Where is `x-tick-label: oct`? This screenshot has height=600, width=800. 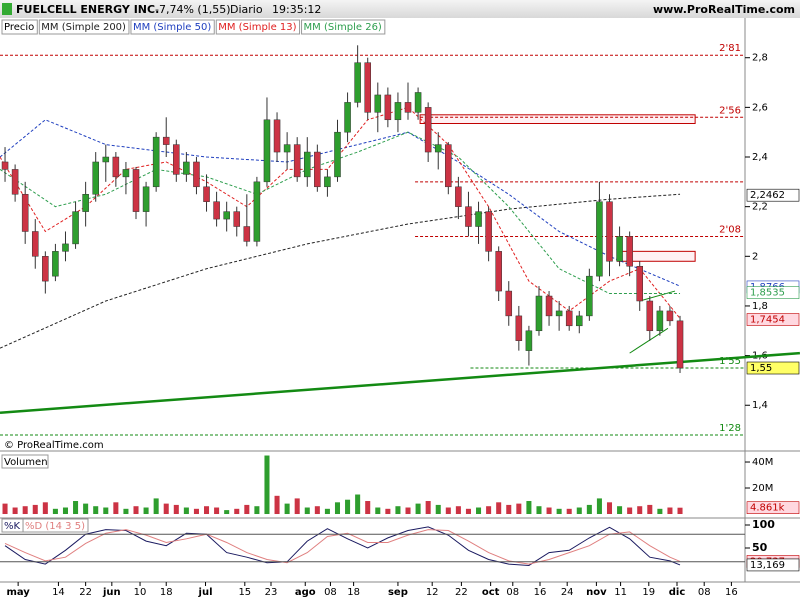 x-tick-label: oct is located at coordinates (491, 592).